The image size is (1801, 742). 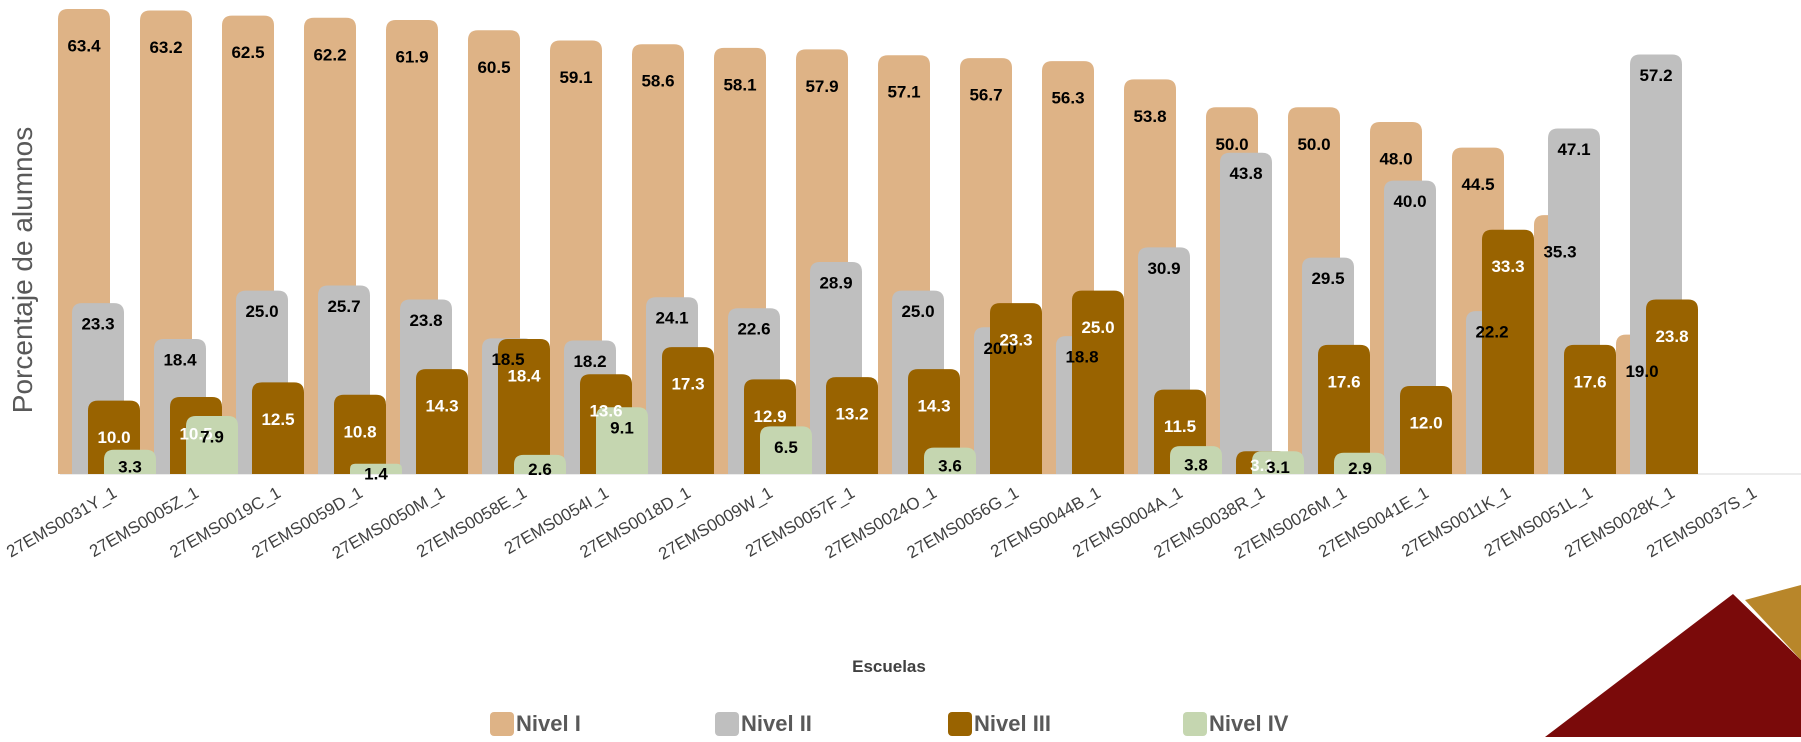 What do you see at coordinates (903, 92) in the screenshot?
I see `data-label: 57.1` at bounding box center [903, 92].